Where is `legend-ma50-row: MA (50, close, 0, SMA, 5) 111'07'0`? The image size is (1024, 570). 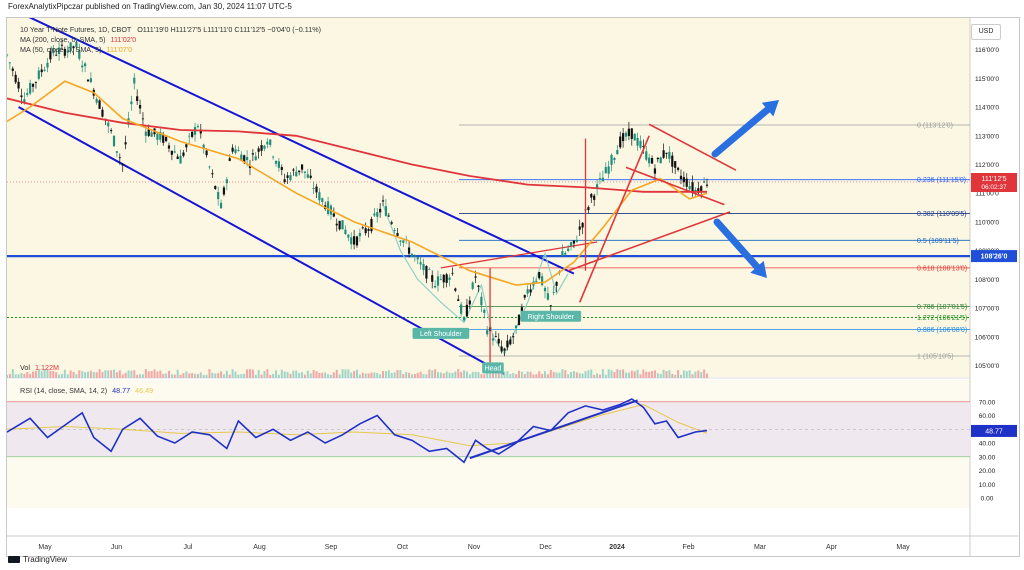
legend-ma50-row: MA (50, close, 0, SMA, 5) 111'07'0 is located at coordinates (76, 49).